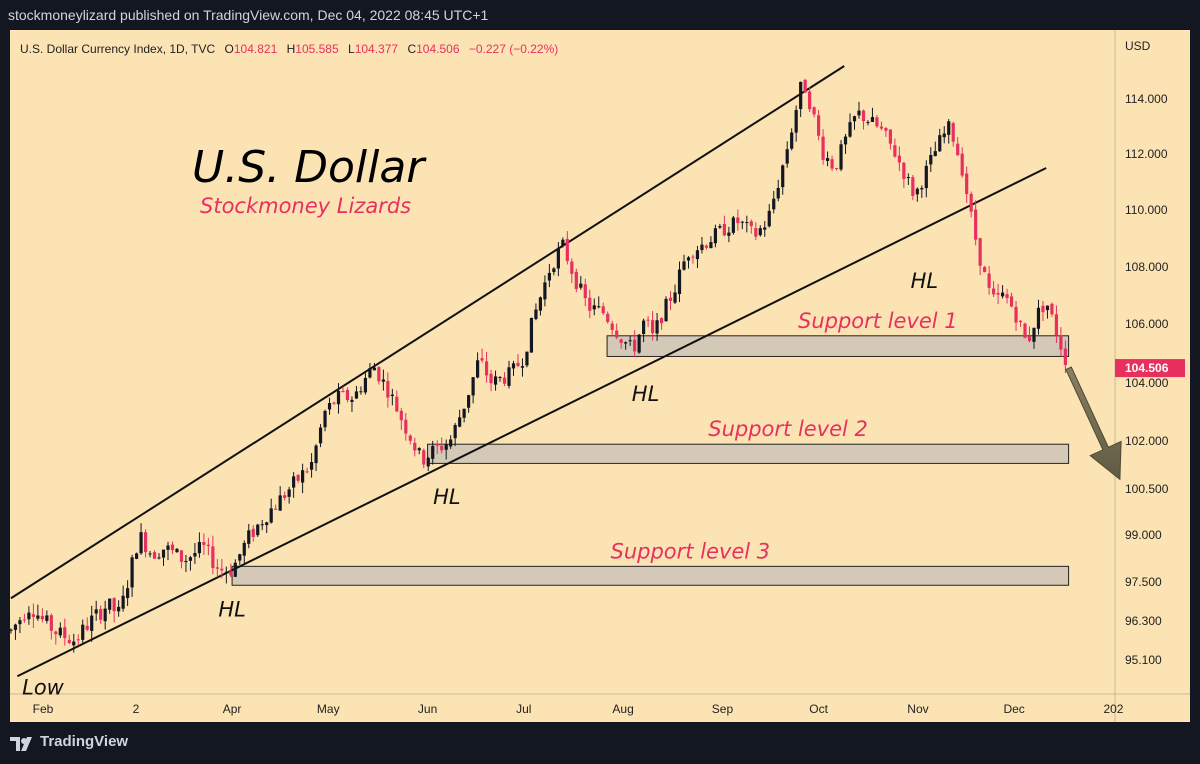 The image size is (1200, 764). Describe the element at coordinates (578, 709) in the screenshot. I see `time-axis: Feb 2 Apr May Jun Jul Aug Sep Oct Nov Dec 202` at that location.